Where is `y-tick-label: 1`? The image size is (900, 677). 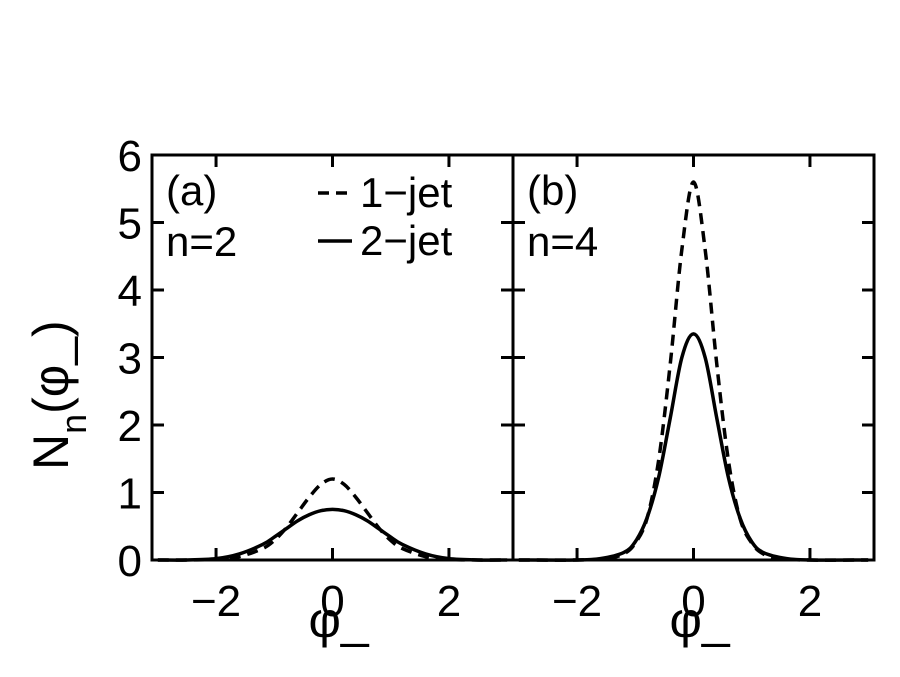 y-tick-label: 1 is located at coordinates (130, 494).